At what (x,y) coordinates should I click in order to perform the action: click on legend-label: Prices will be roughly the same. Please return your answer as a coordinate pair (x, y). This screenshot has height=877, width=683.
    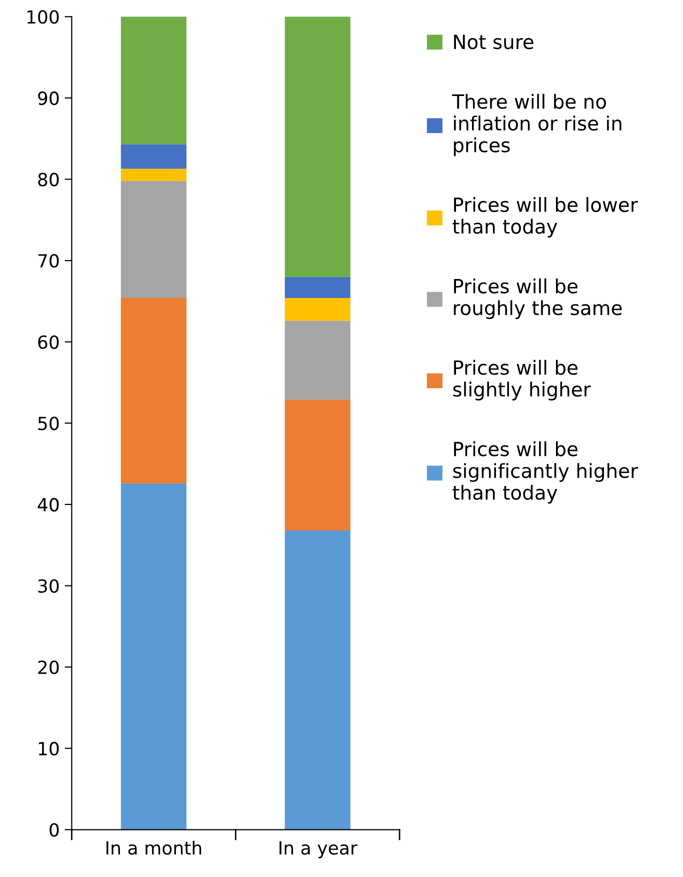
    Looking at the image, I should click on (538, 299).